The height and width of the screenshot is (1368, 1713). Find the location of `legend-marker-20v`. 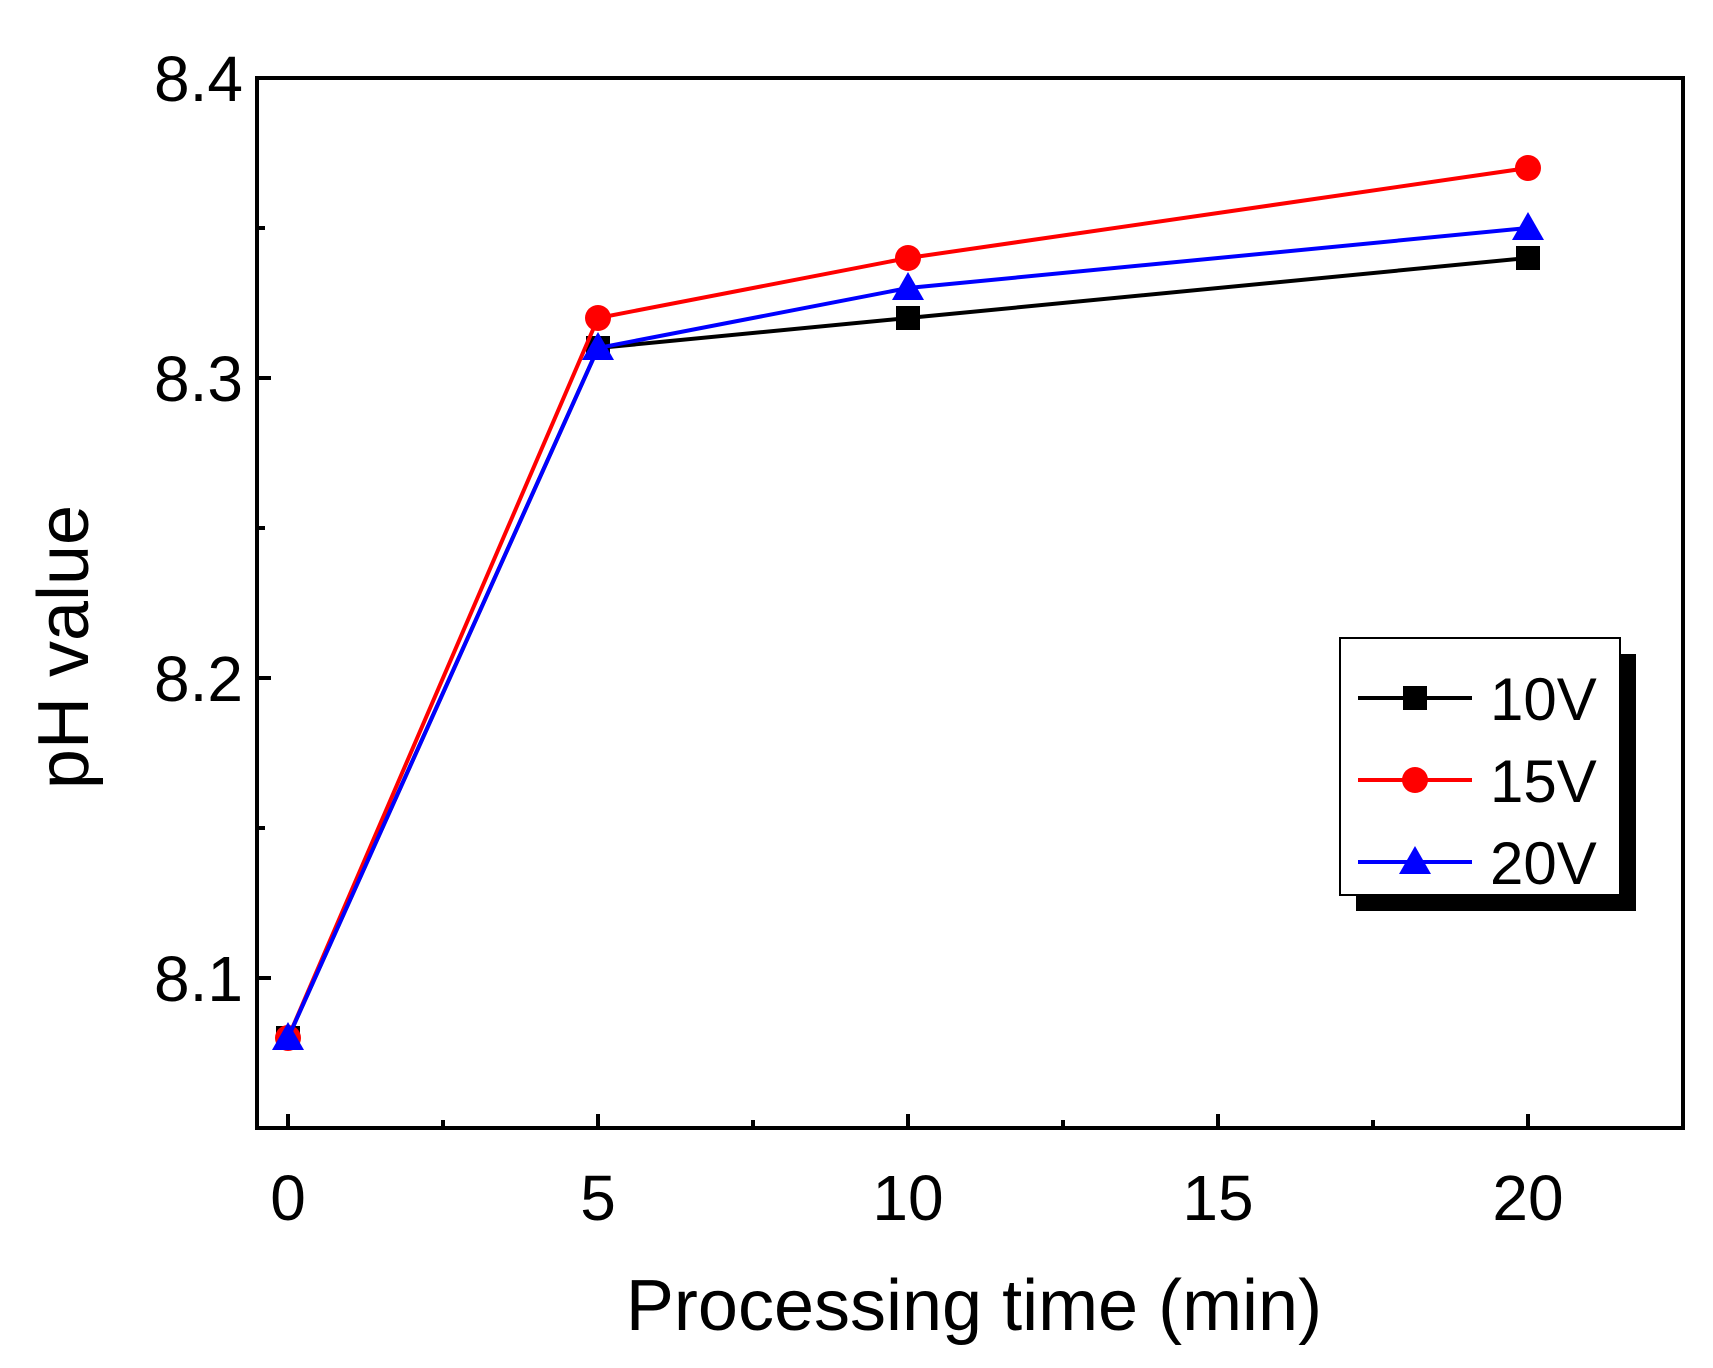

legend-marker-20v is located at coordinates (1415, 860).